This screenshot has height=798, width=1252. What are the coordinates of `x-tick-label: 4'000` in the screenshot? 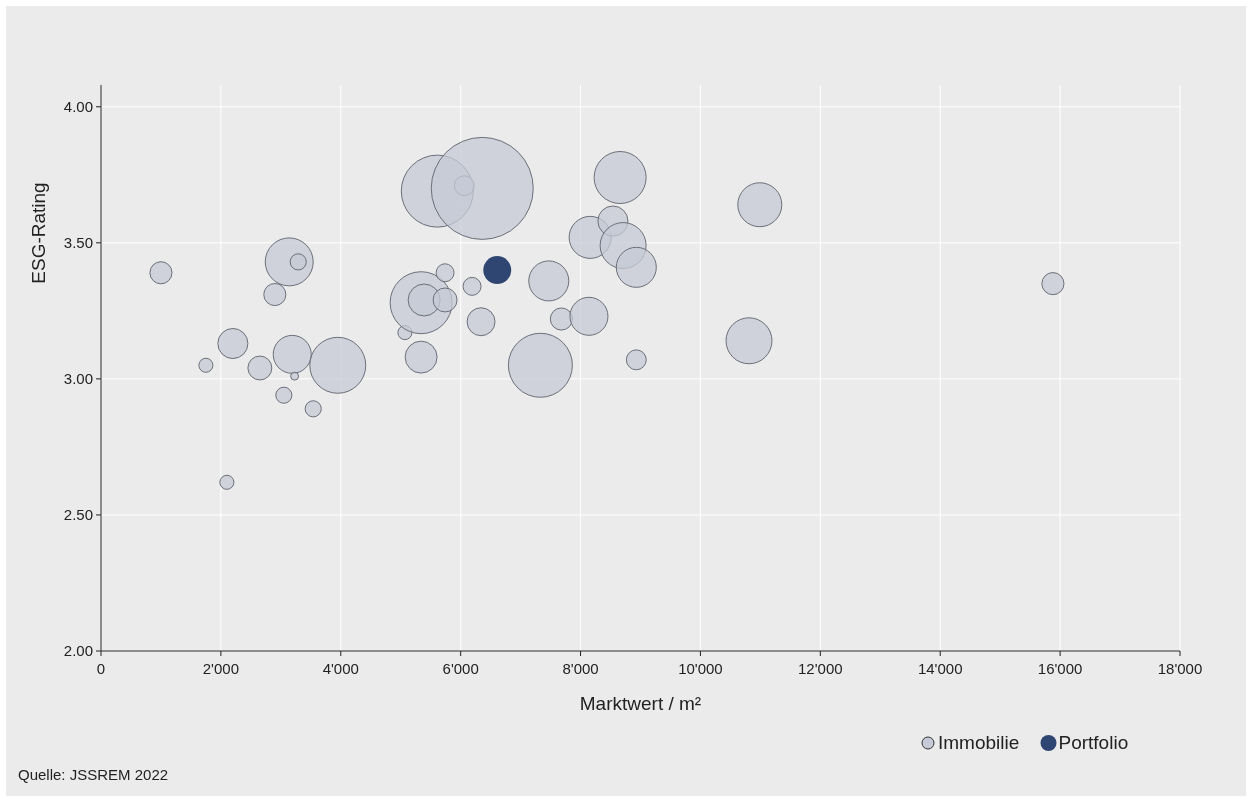 It's located at (340, 668).